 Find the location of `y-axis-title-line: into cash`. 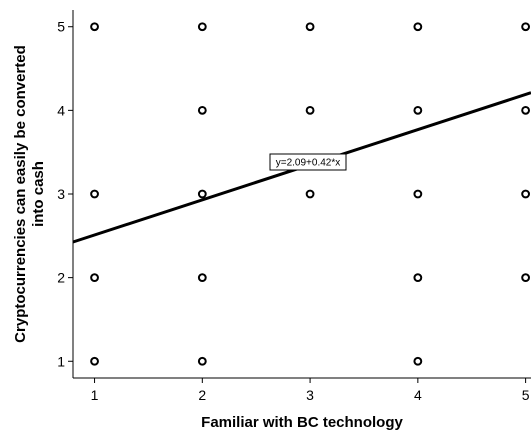

y-axis-title-line: into cash is located at coordinates (38, 194).